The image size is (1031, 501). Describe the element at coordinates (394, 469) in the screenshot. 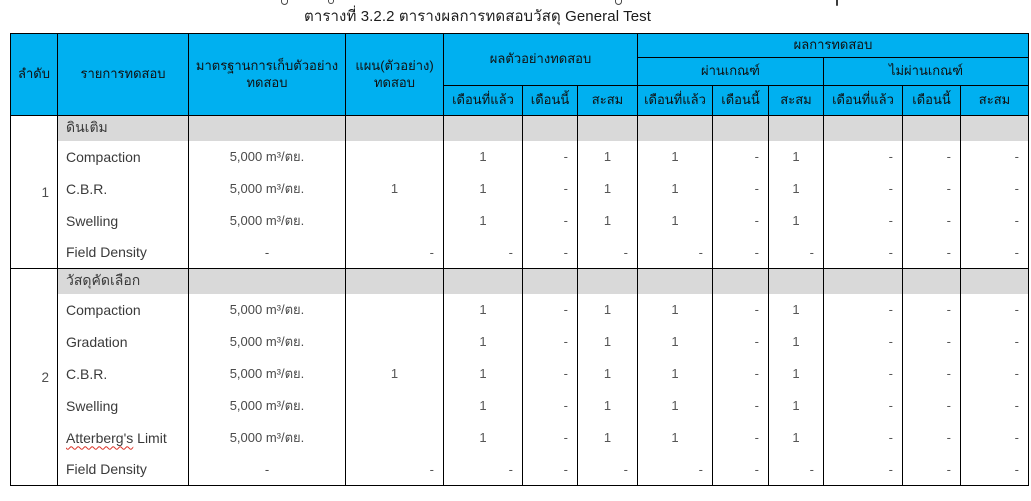

I see `plan-cell: -` at that location.